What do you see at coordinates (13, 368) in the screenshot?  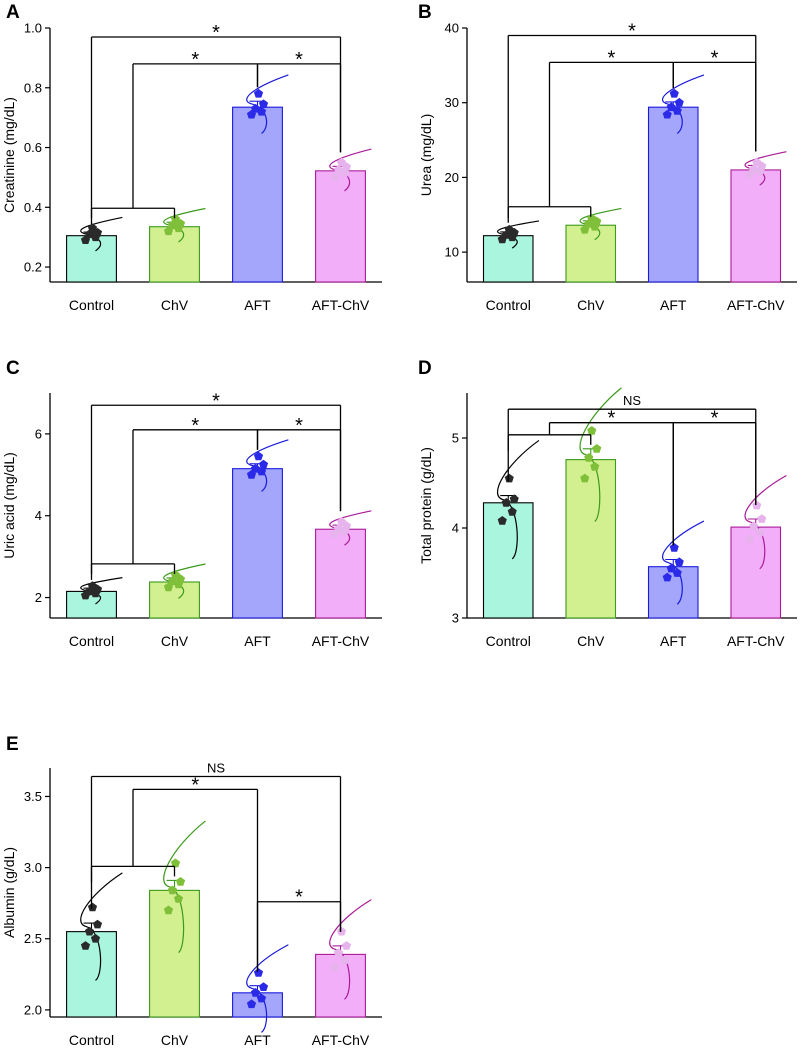 I see `panel-letter: C` at bounding box center [13, 368].